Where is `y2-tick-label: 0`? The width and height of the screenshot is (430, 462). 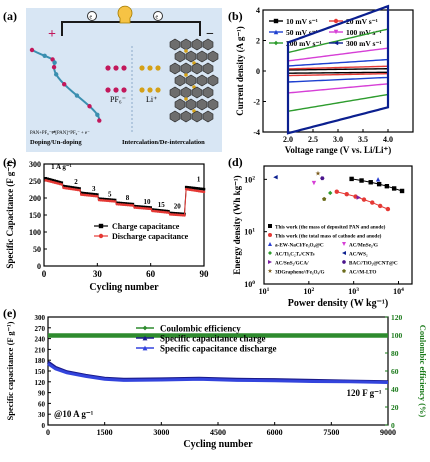 y2-tick-label: 0 is located at coordinates (393, 425).